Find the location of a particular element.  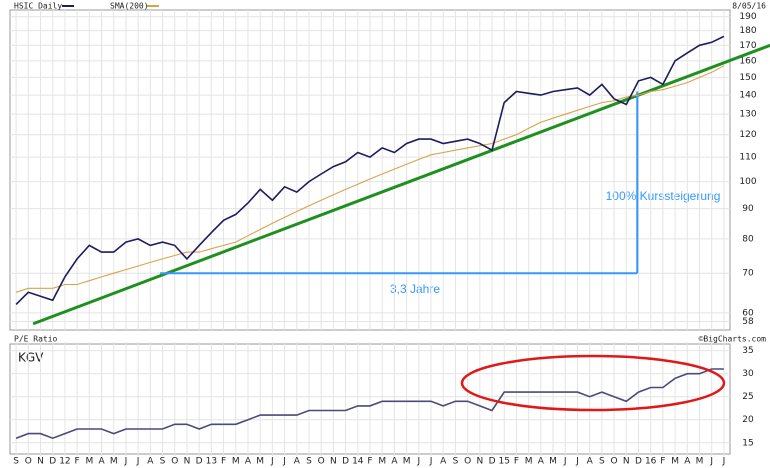

y-tick-label: 30 is located at coordinates (748, 374).